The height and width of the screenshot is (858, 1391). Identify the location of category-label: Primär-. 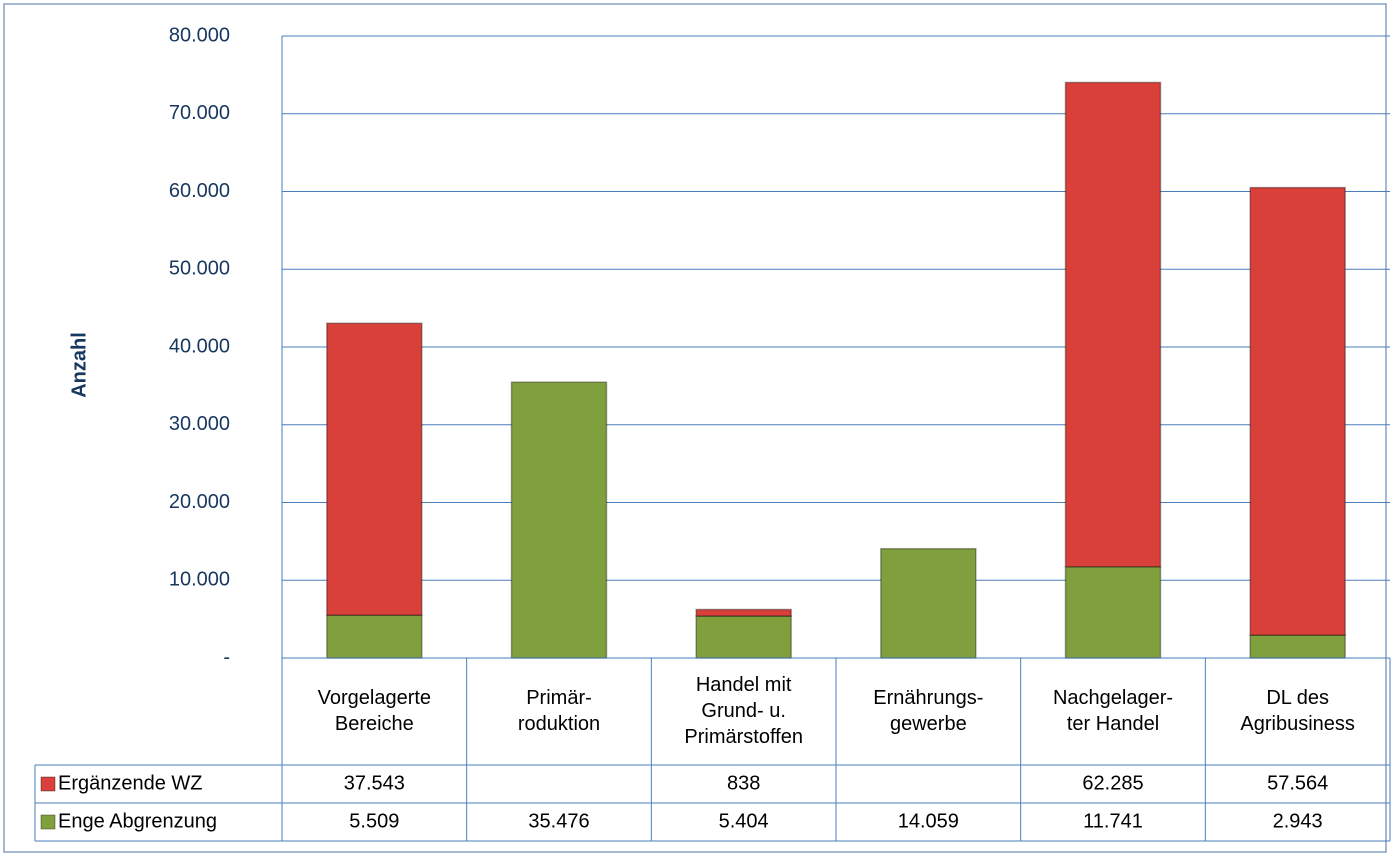
(559, 698).